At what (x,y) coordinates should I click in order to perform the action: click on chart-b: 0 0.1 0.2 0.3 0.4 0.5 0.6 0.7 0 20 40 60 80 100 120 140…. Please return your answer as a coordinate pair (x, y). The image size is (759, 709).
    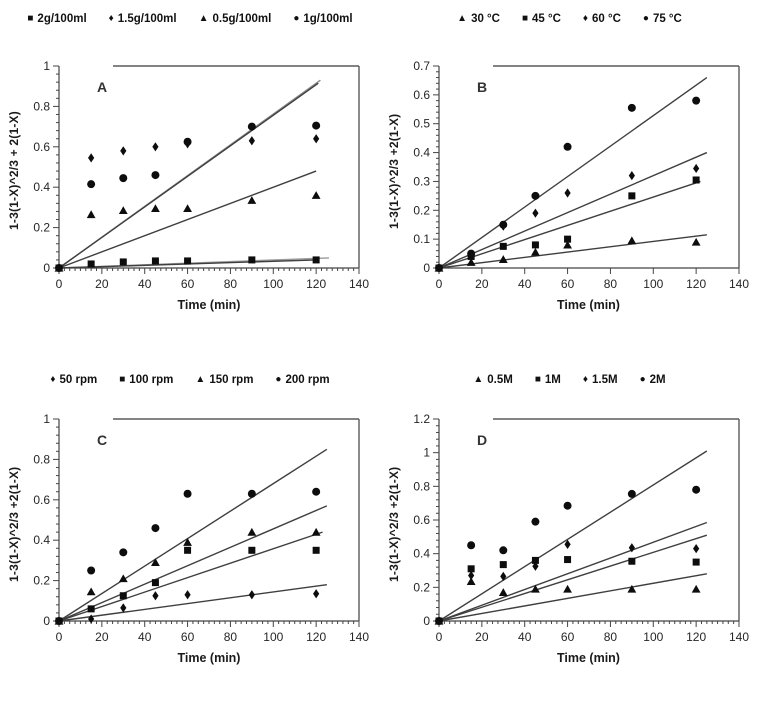
    Looking at the image, I should click on (581, 175).